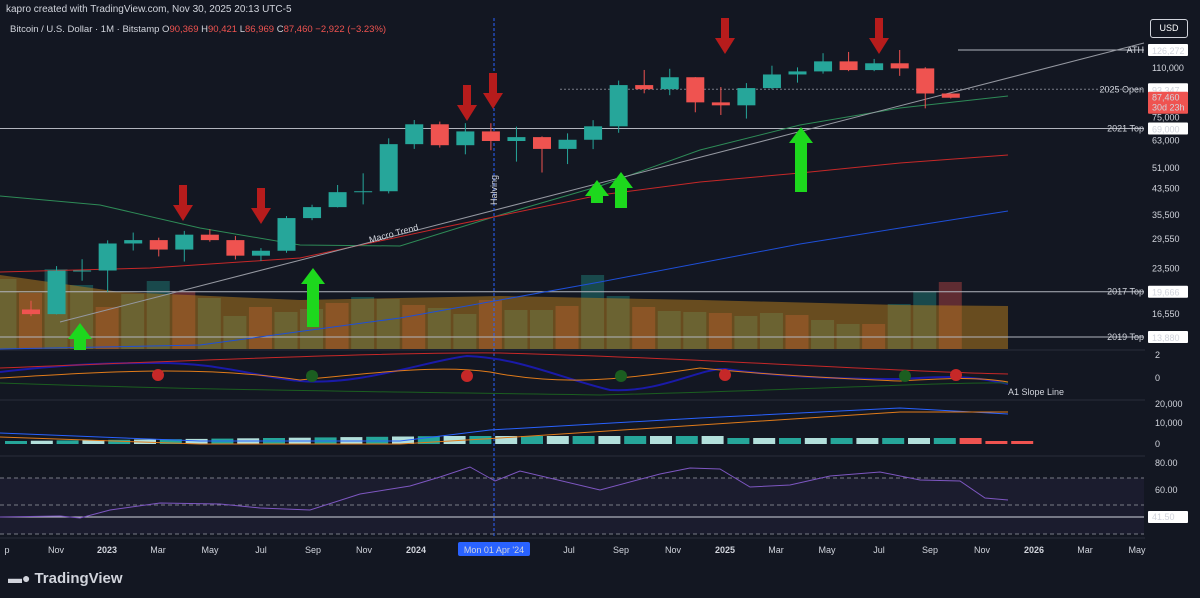 The width and height of the screenshot is (1200, 598). What do you see at coordinates (494, 549) in the screenshot?
I see `crosshair-date-tag` at bounding box center [494, 549].